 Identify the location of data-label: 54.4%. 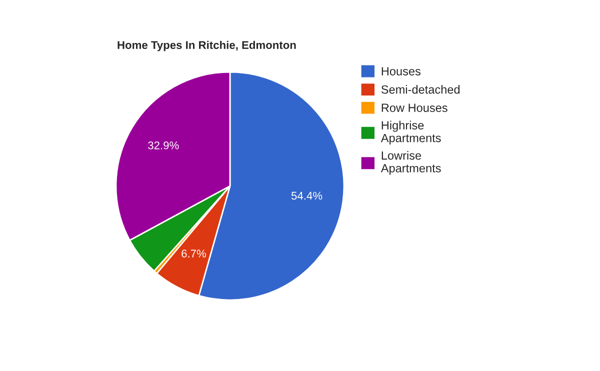
(306, 196).